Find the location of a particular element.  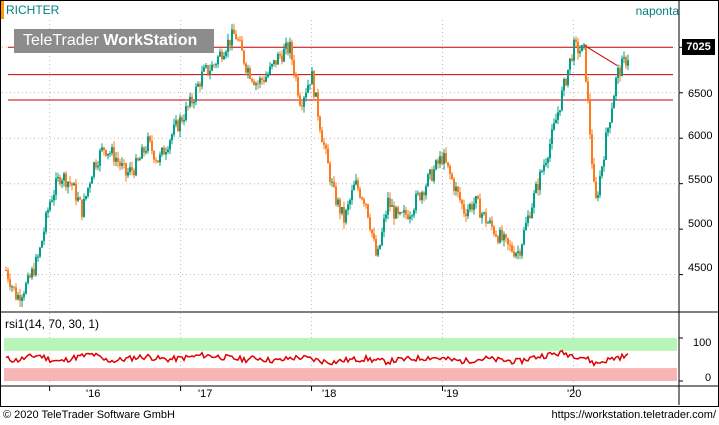

rsi-line is located at coordinates (317, 358).